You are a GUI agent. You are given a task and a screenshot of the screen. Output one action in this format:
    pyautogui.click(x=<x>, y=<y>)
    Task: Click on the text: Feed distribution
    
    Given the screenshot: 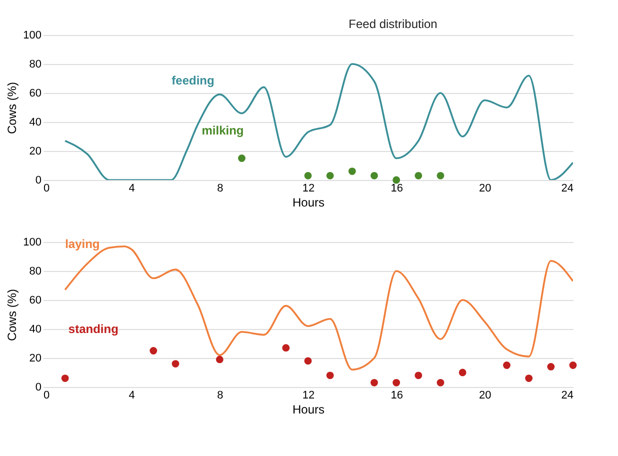 What is the action you would take?
    pyautogui.click(x=393, y=24)
    